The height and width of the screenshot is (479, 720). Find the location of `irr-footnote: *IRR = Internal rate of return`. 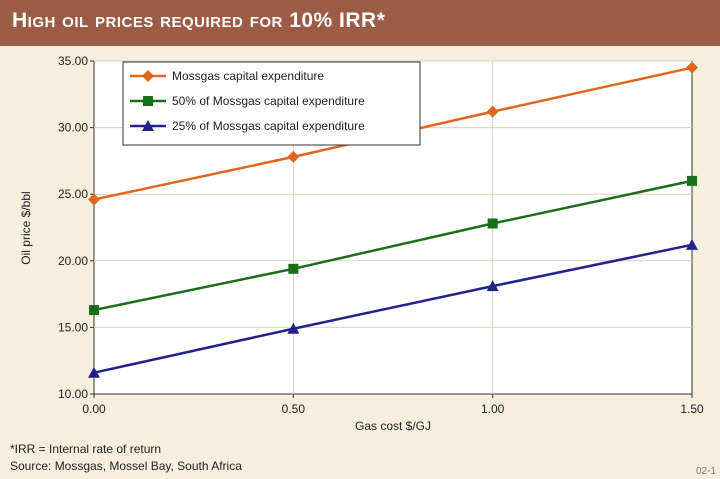

irr-footnote: *IRR = Internal rate of return is located at coordinates (86, 449).